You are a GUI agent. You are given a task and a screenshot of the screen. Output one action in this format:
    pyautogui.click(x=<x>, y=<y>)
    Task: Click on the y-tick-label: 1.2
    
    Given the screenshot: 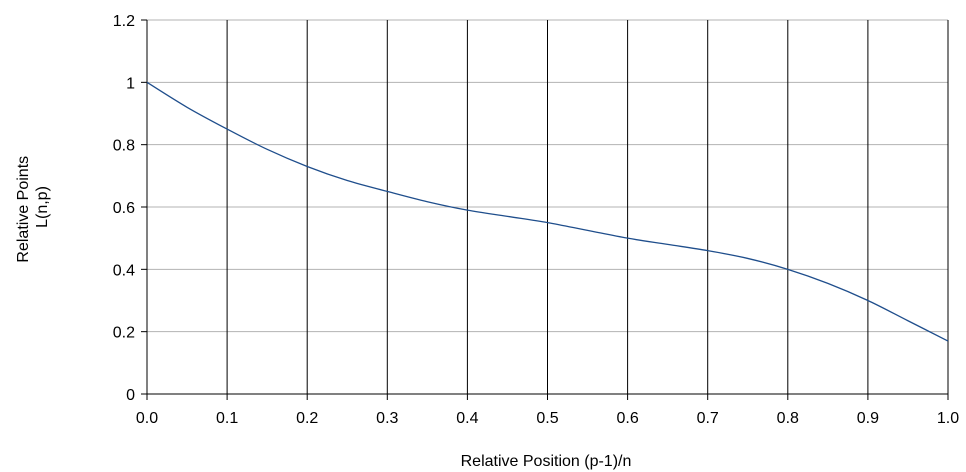 What is the action you would take?
    pyautogui.click(x=124, y=21)
    